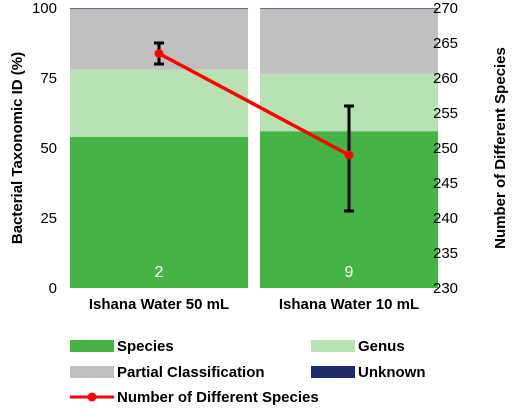  Describe the element at coordinates (159, 272) in the screenshot. I see `bar-annotation-1: 2` at that location.